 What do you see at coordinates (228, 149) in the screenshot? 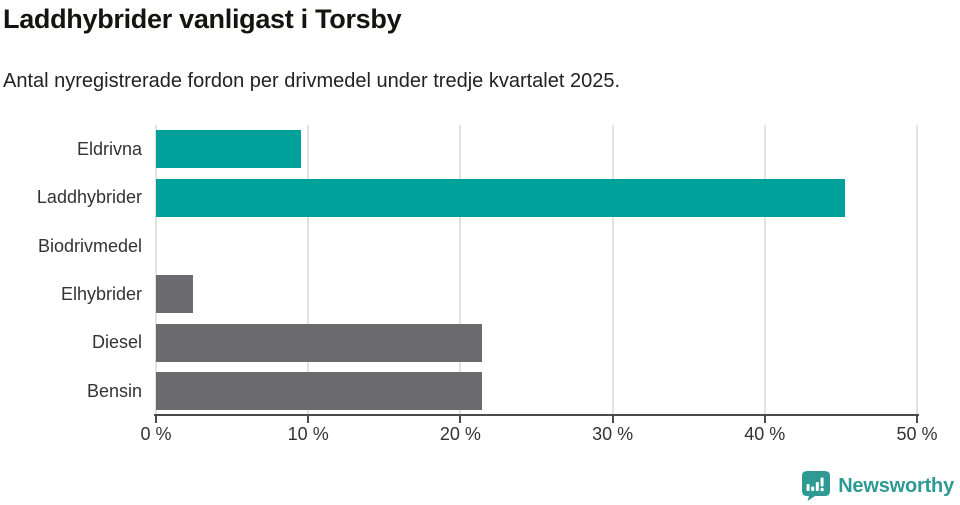
I see `bar-eldrivna` at bounding box center [228, 149].